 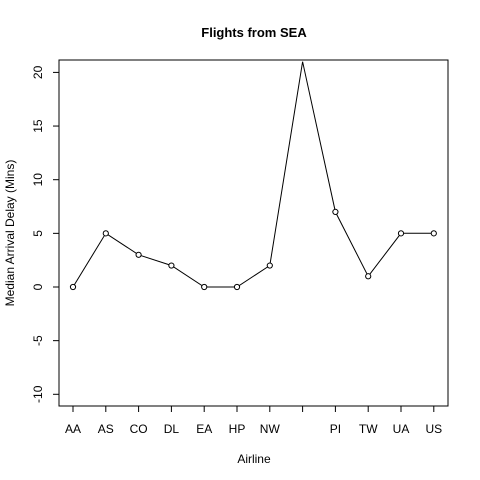 I want to click on x-tick-label: UA, so click(x=401, y=429).